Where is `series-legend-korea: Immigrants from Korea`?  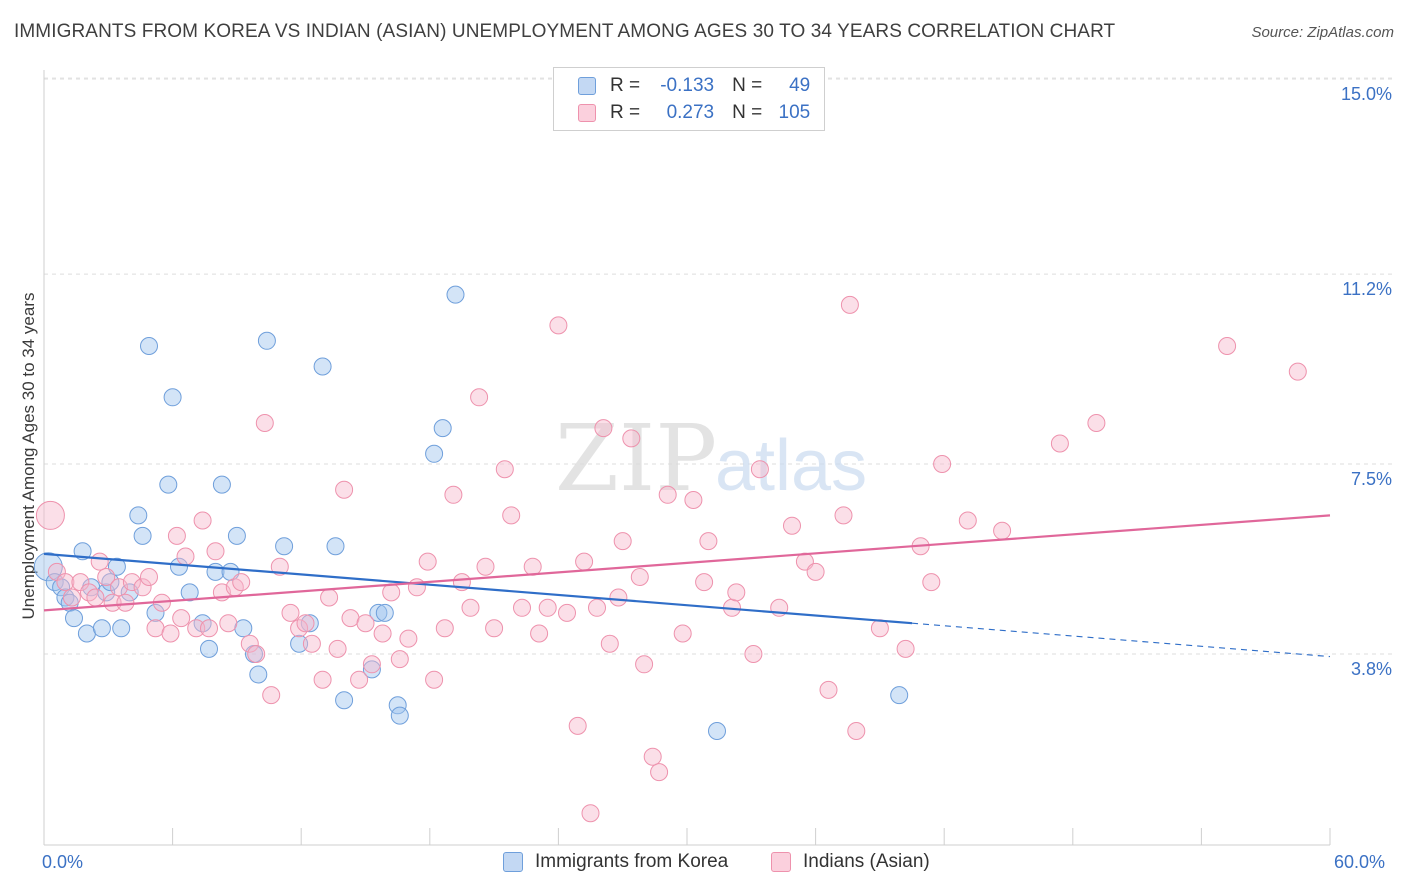
series-legend-korea: Immigrants from Korea is located at coordinates (615, 862).